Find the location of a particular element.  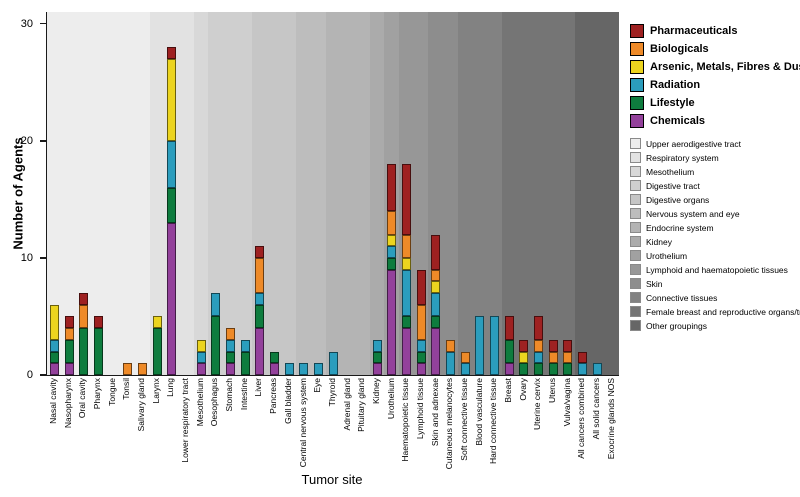

x-tick-label: Tonsil is located at coordinates (126, 389).